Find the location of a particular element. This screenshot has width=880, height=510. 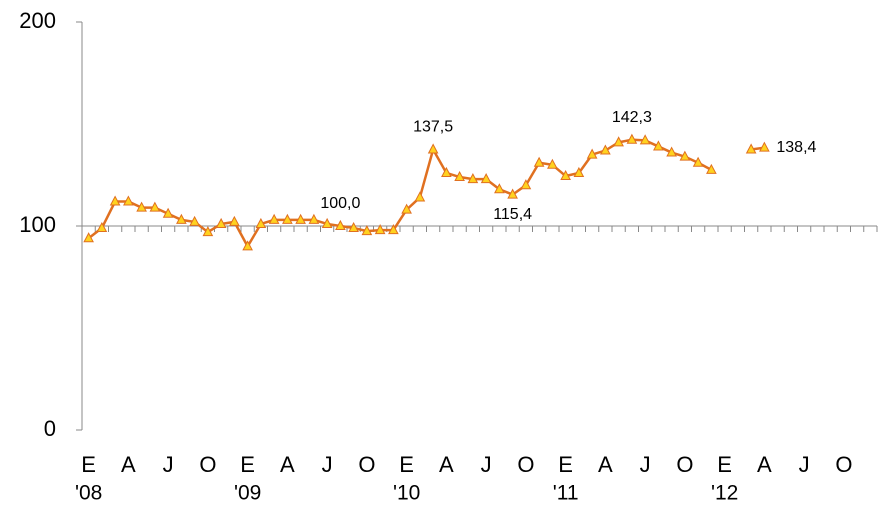

year-label: '09 is located at coordinates (247, 493).